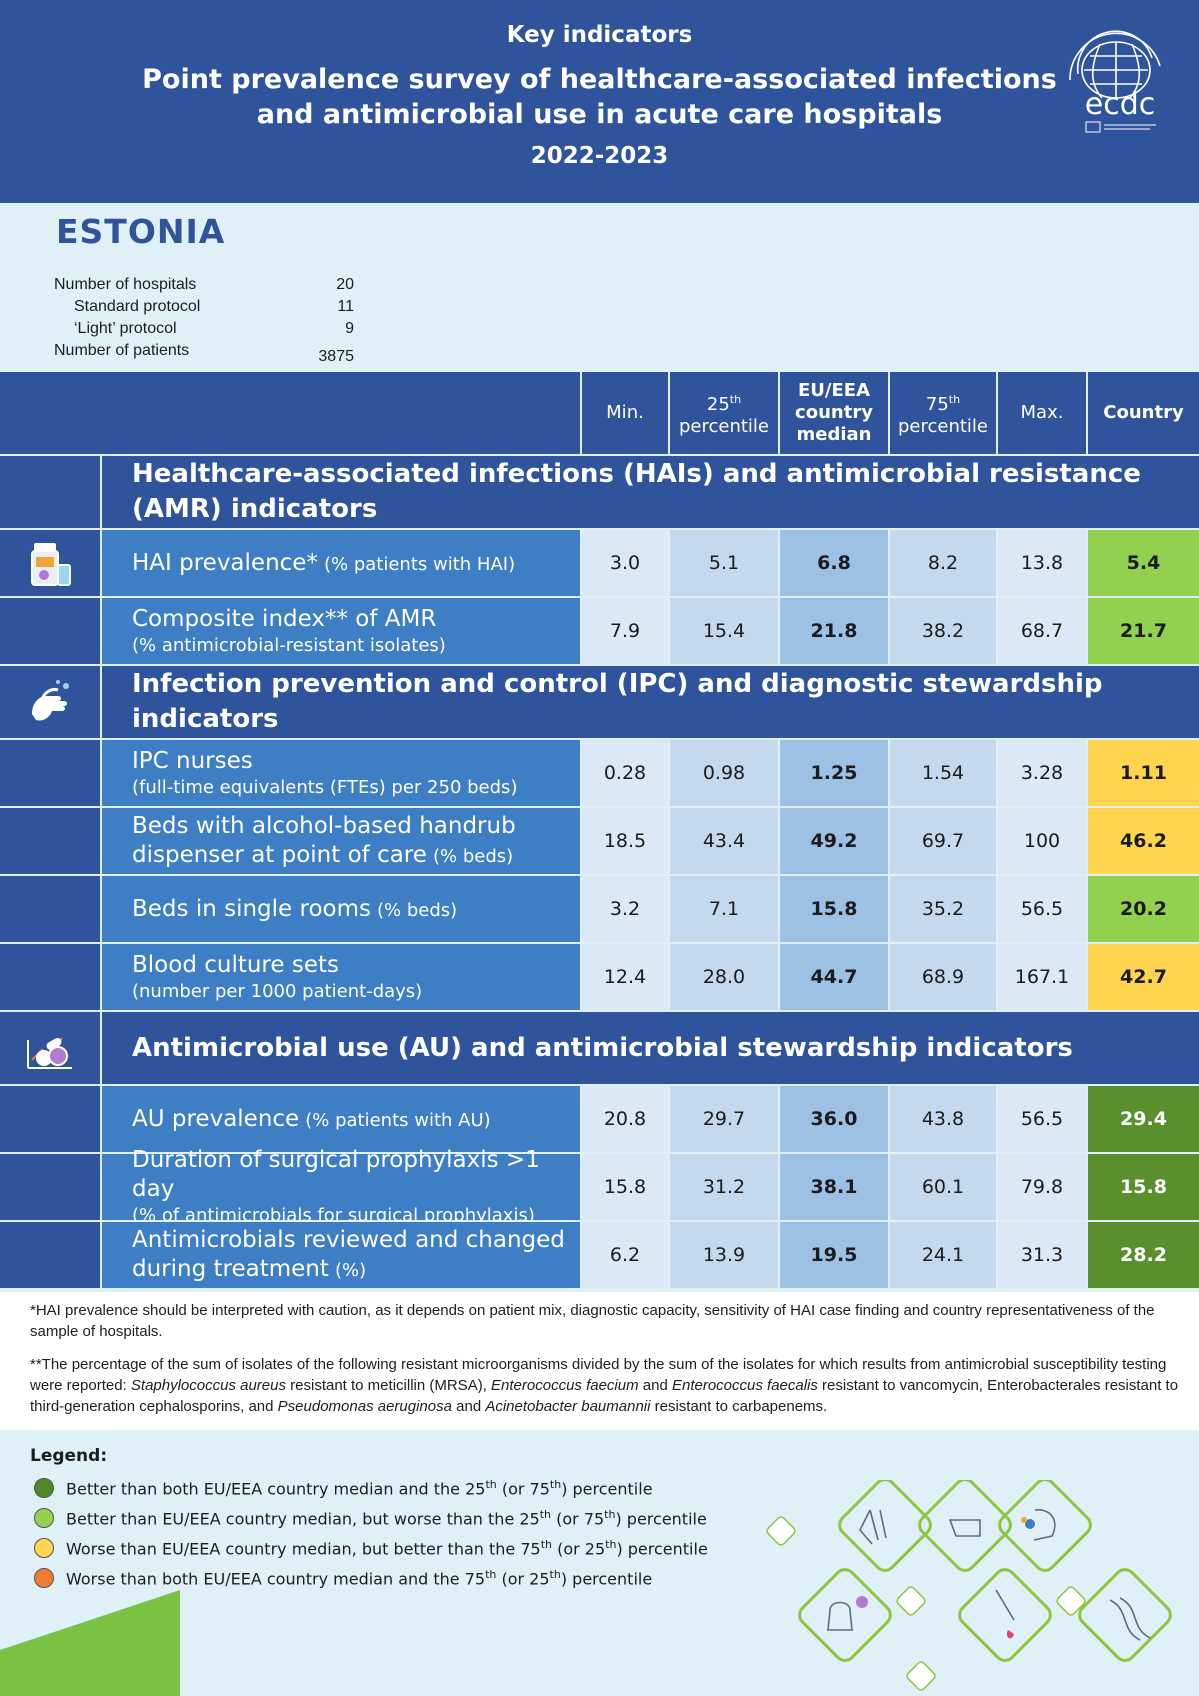 The height and width of the screenshot is (1696, 1199). I want to click on value-p25: 0.98, so click(724, 773).